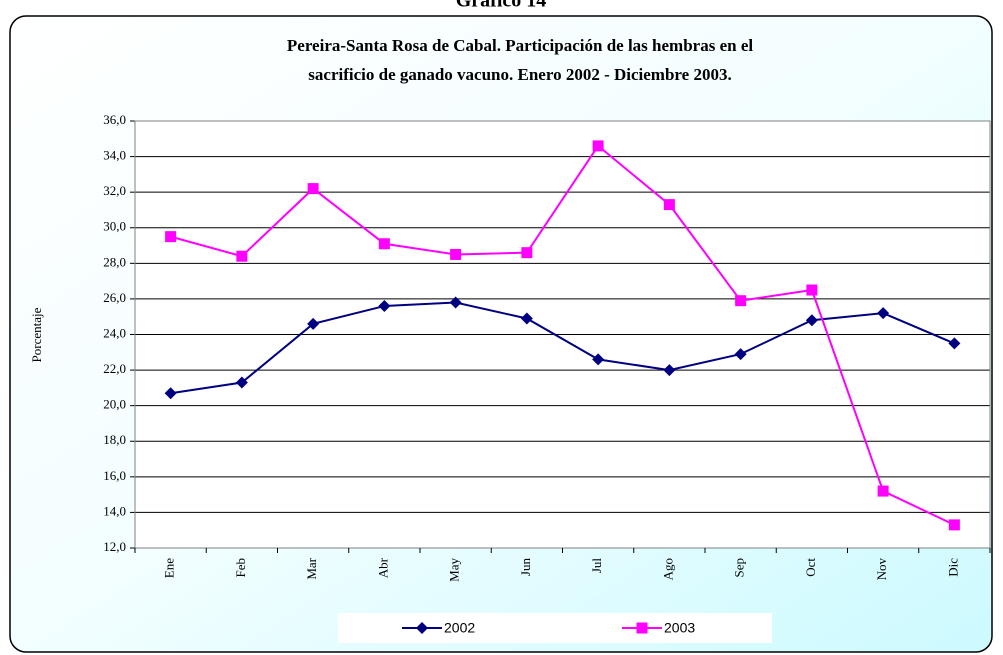  Describe the element at coordinates (810, 567) in the screenshot. I see `x-tick-label: Oct` at that location.